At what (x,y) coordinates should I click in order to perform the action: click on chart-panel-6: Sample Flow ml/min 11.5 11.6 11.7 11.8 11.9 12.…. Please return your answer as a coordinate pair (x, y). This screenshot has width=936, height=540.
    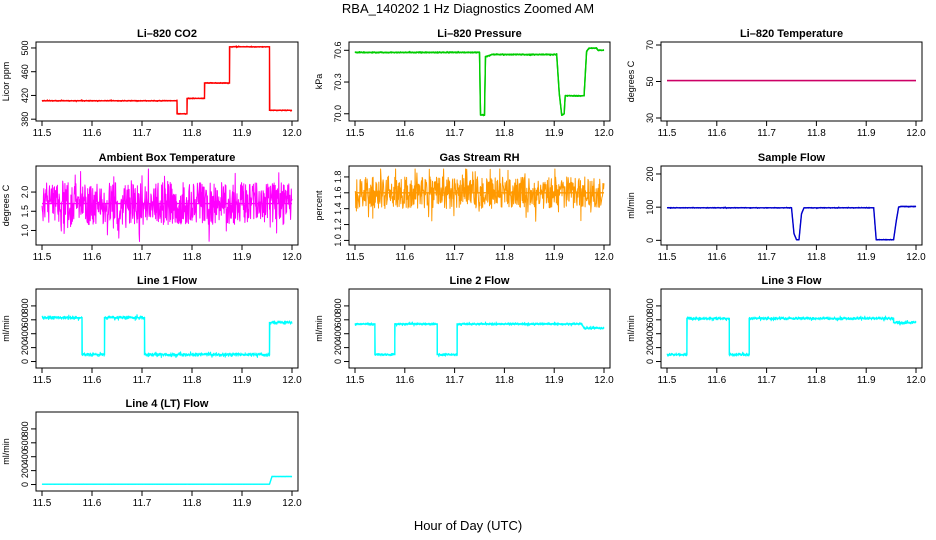
    Looking at the image, I should click on (776, 207).